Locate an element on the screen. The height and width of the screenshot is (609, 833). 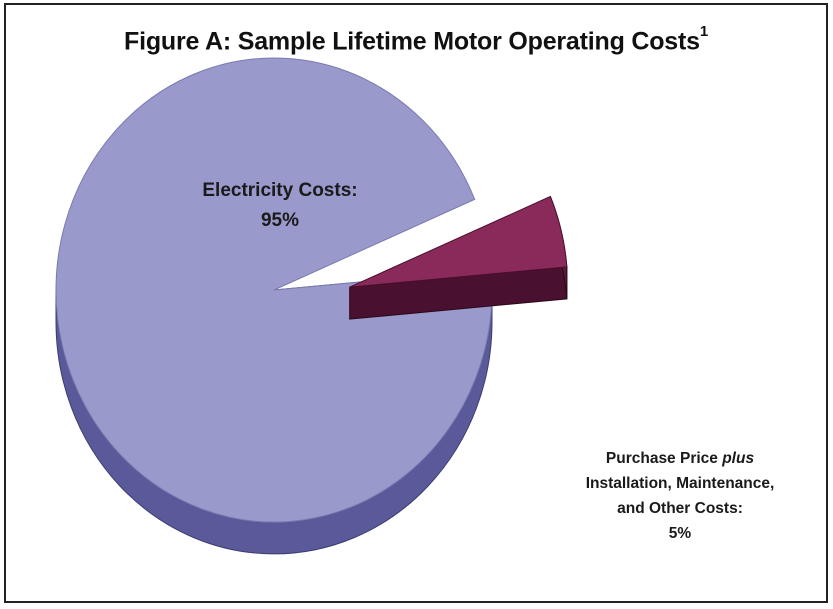
slice-label-purchase-emphasis: plus is located at coordinates (738, 458).